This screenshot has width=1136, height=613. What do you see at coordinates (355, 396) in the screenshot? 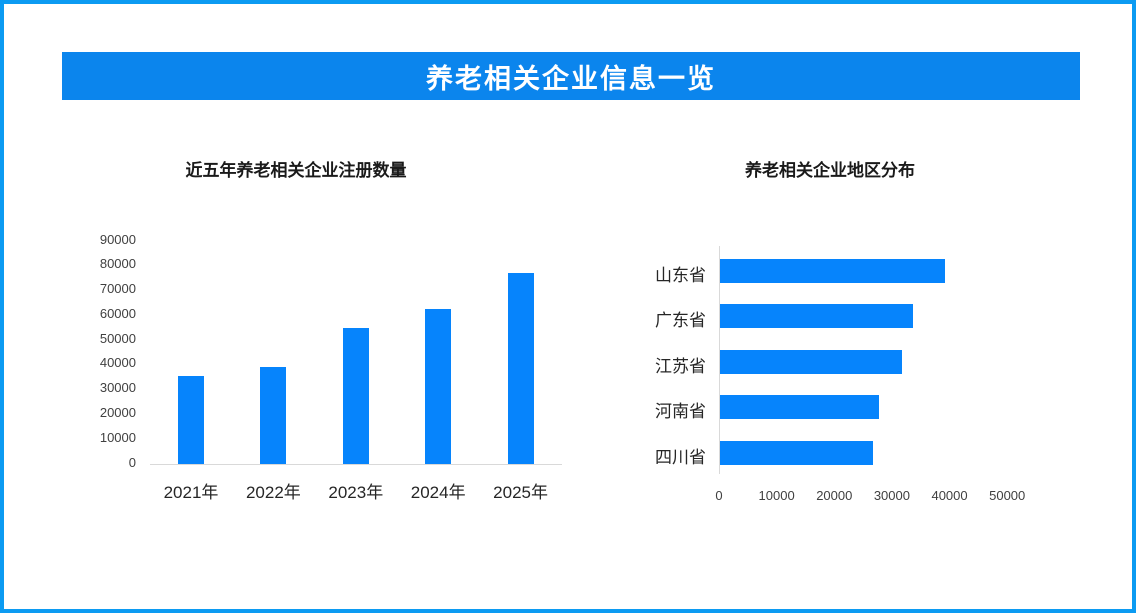
I see `bar-2023年` at bounding box center [355, 396].